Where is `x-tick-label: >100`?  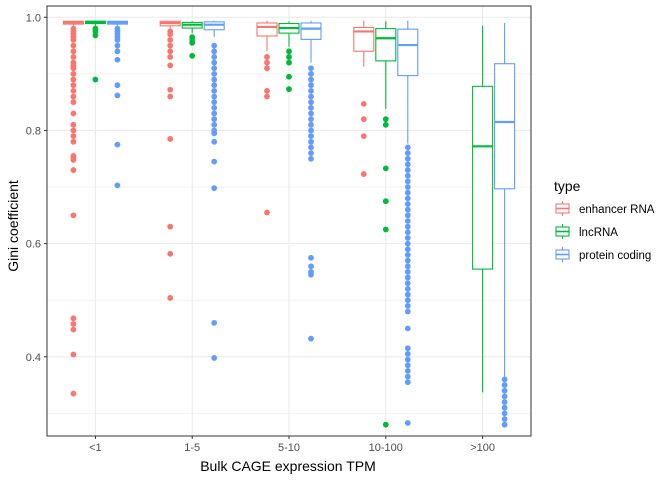
x-tick-label: >100 is located at coordinates (482, 448).